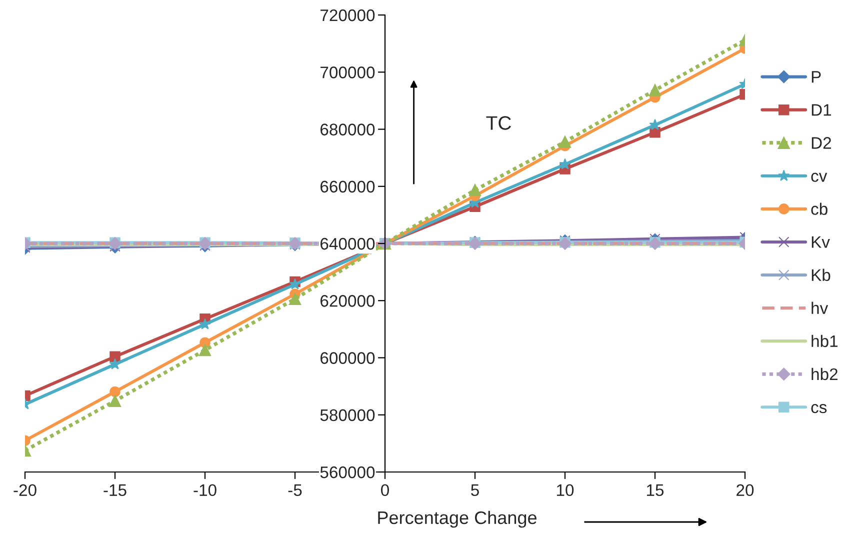 Image resolution: width=862 pixels, height=535 pixels. I want to click on x-tick-label: 20, so click(745, 490).